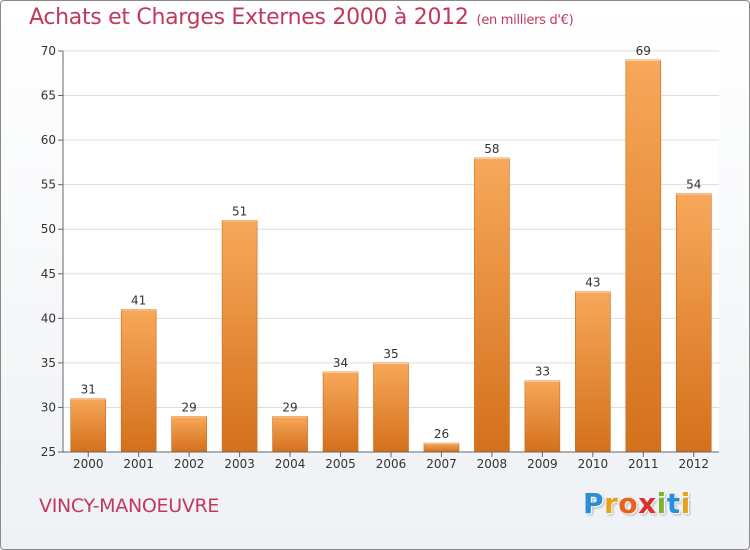 The height and width of the screenshot is (550, 750). What do you see at coordinates (441, 434) in the screenshot?
I see `value-label: 26` at bounding box center [441, 434].